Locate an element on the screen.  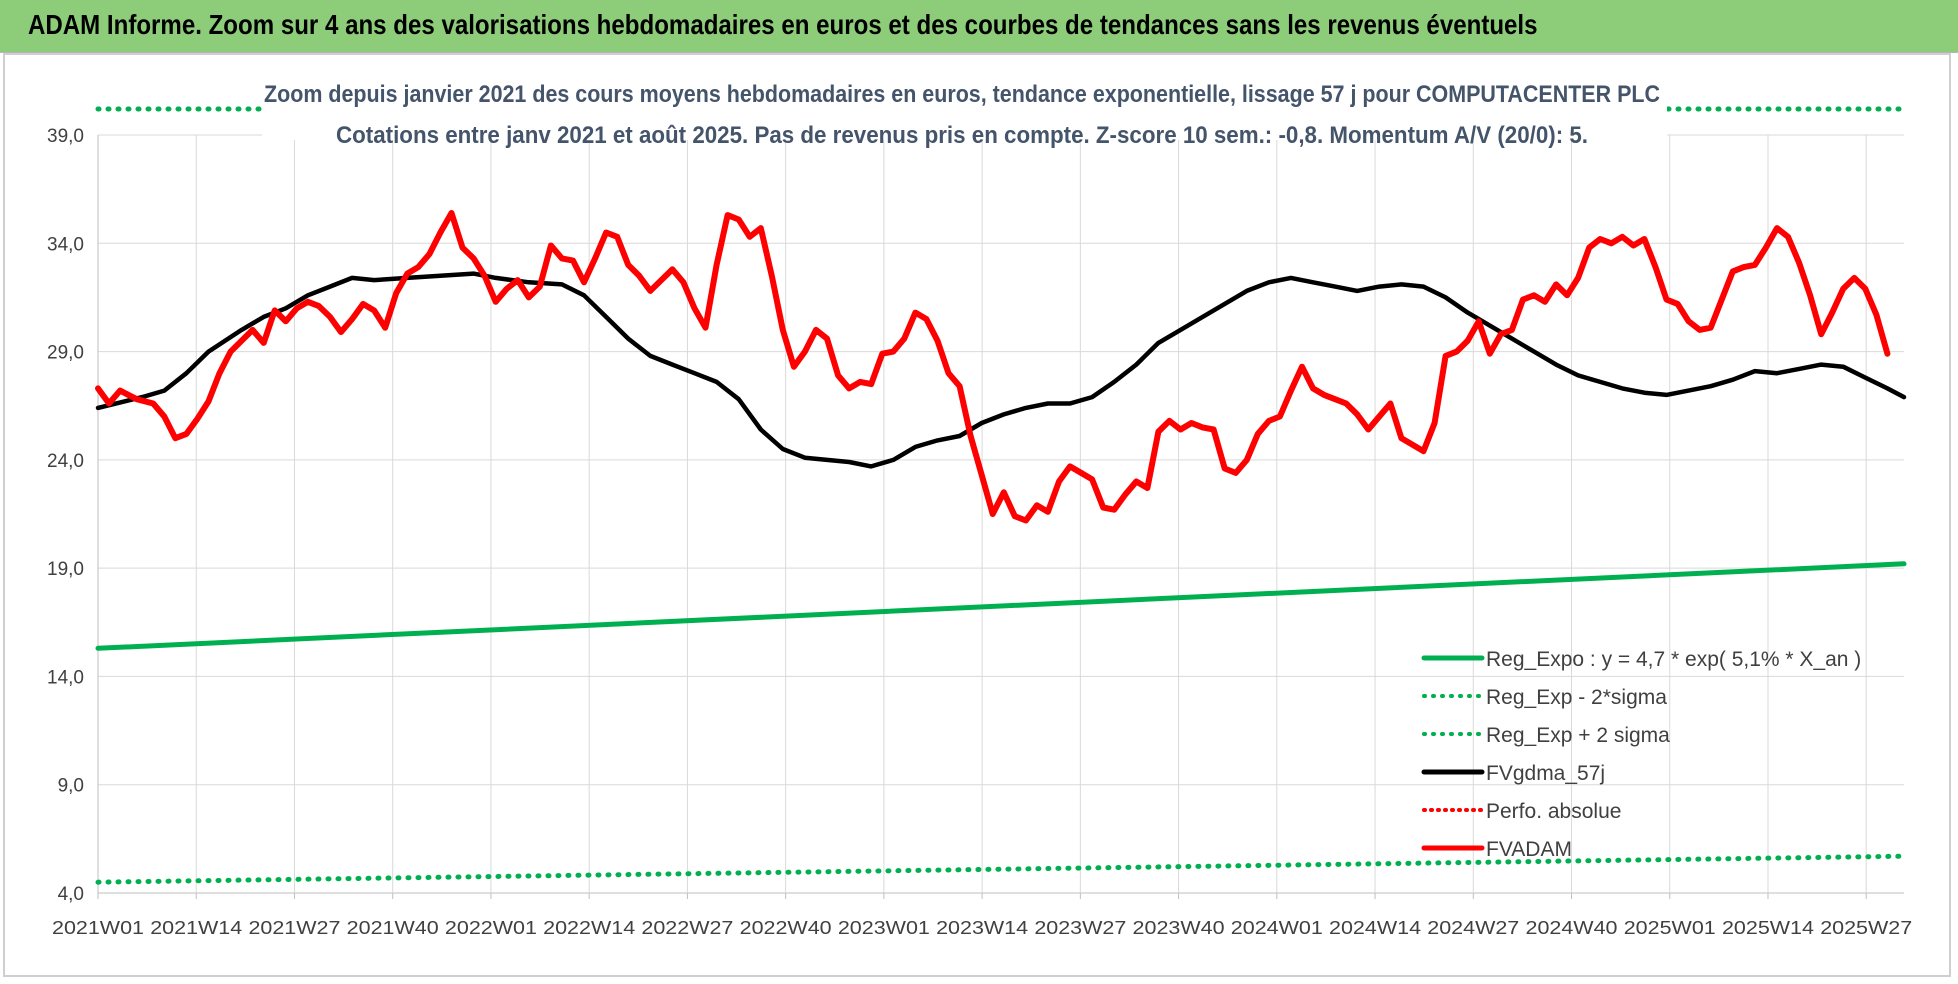
y-tick-label: 39,0 is located at coordinates (65, 136).